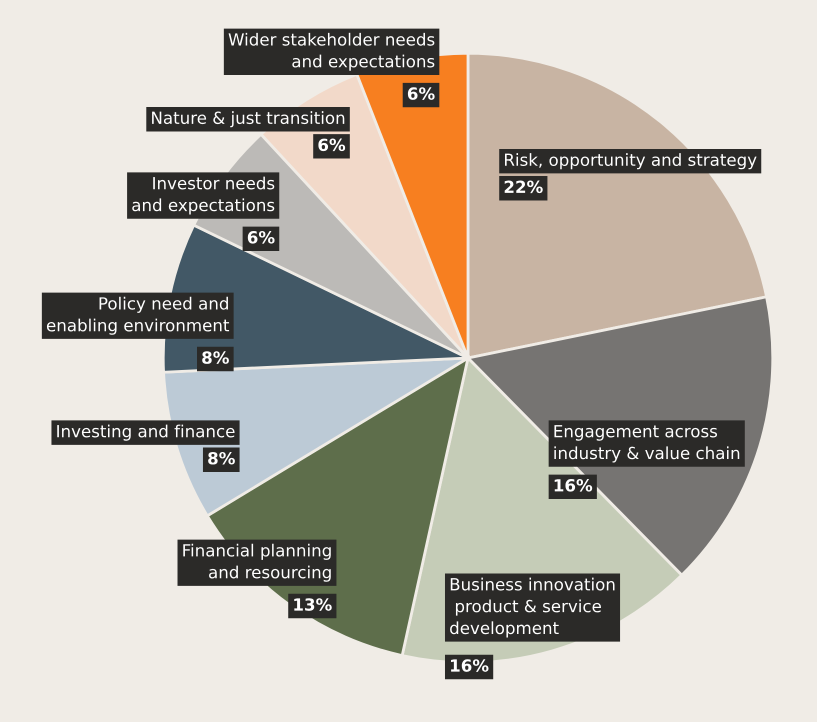 The height and width of the screenshot is (722, 817). What do you see at coordinates (146, 432) in the screenshot?
I see `slice-label: Investing and finance` at bounding box center [146, 432].